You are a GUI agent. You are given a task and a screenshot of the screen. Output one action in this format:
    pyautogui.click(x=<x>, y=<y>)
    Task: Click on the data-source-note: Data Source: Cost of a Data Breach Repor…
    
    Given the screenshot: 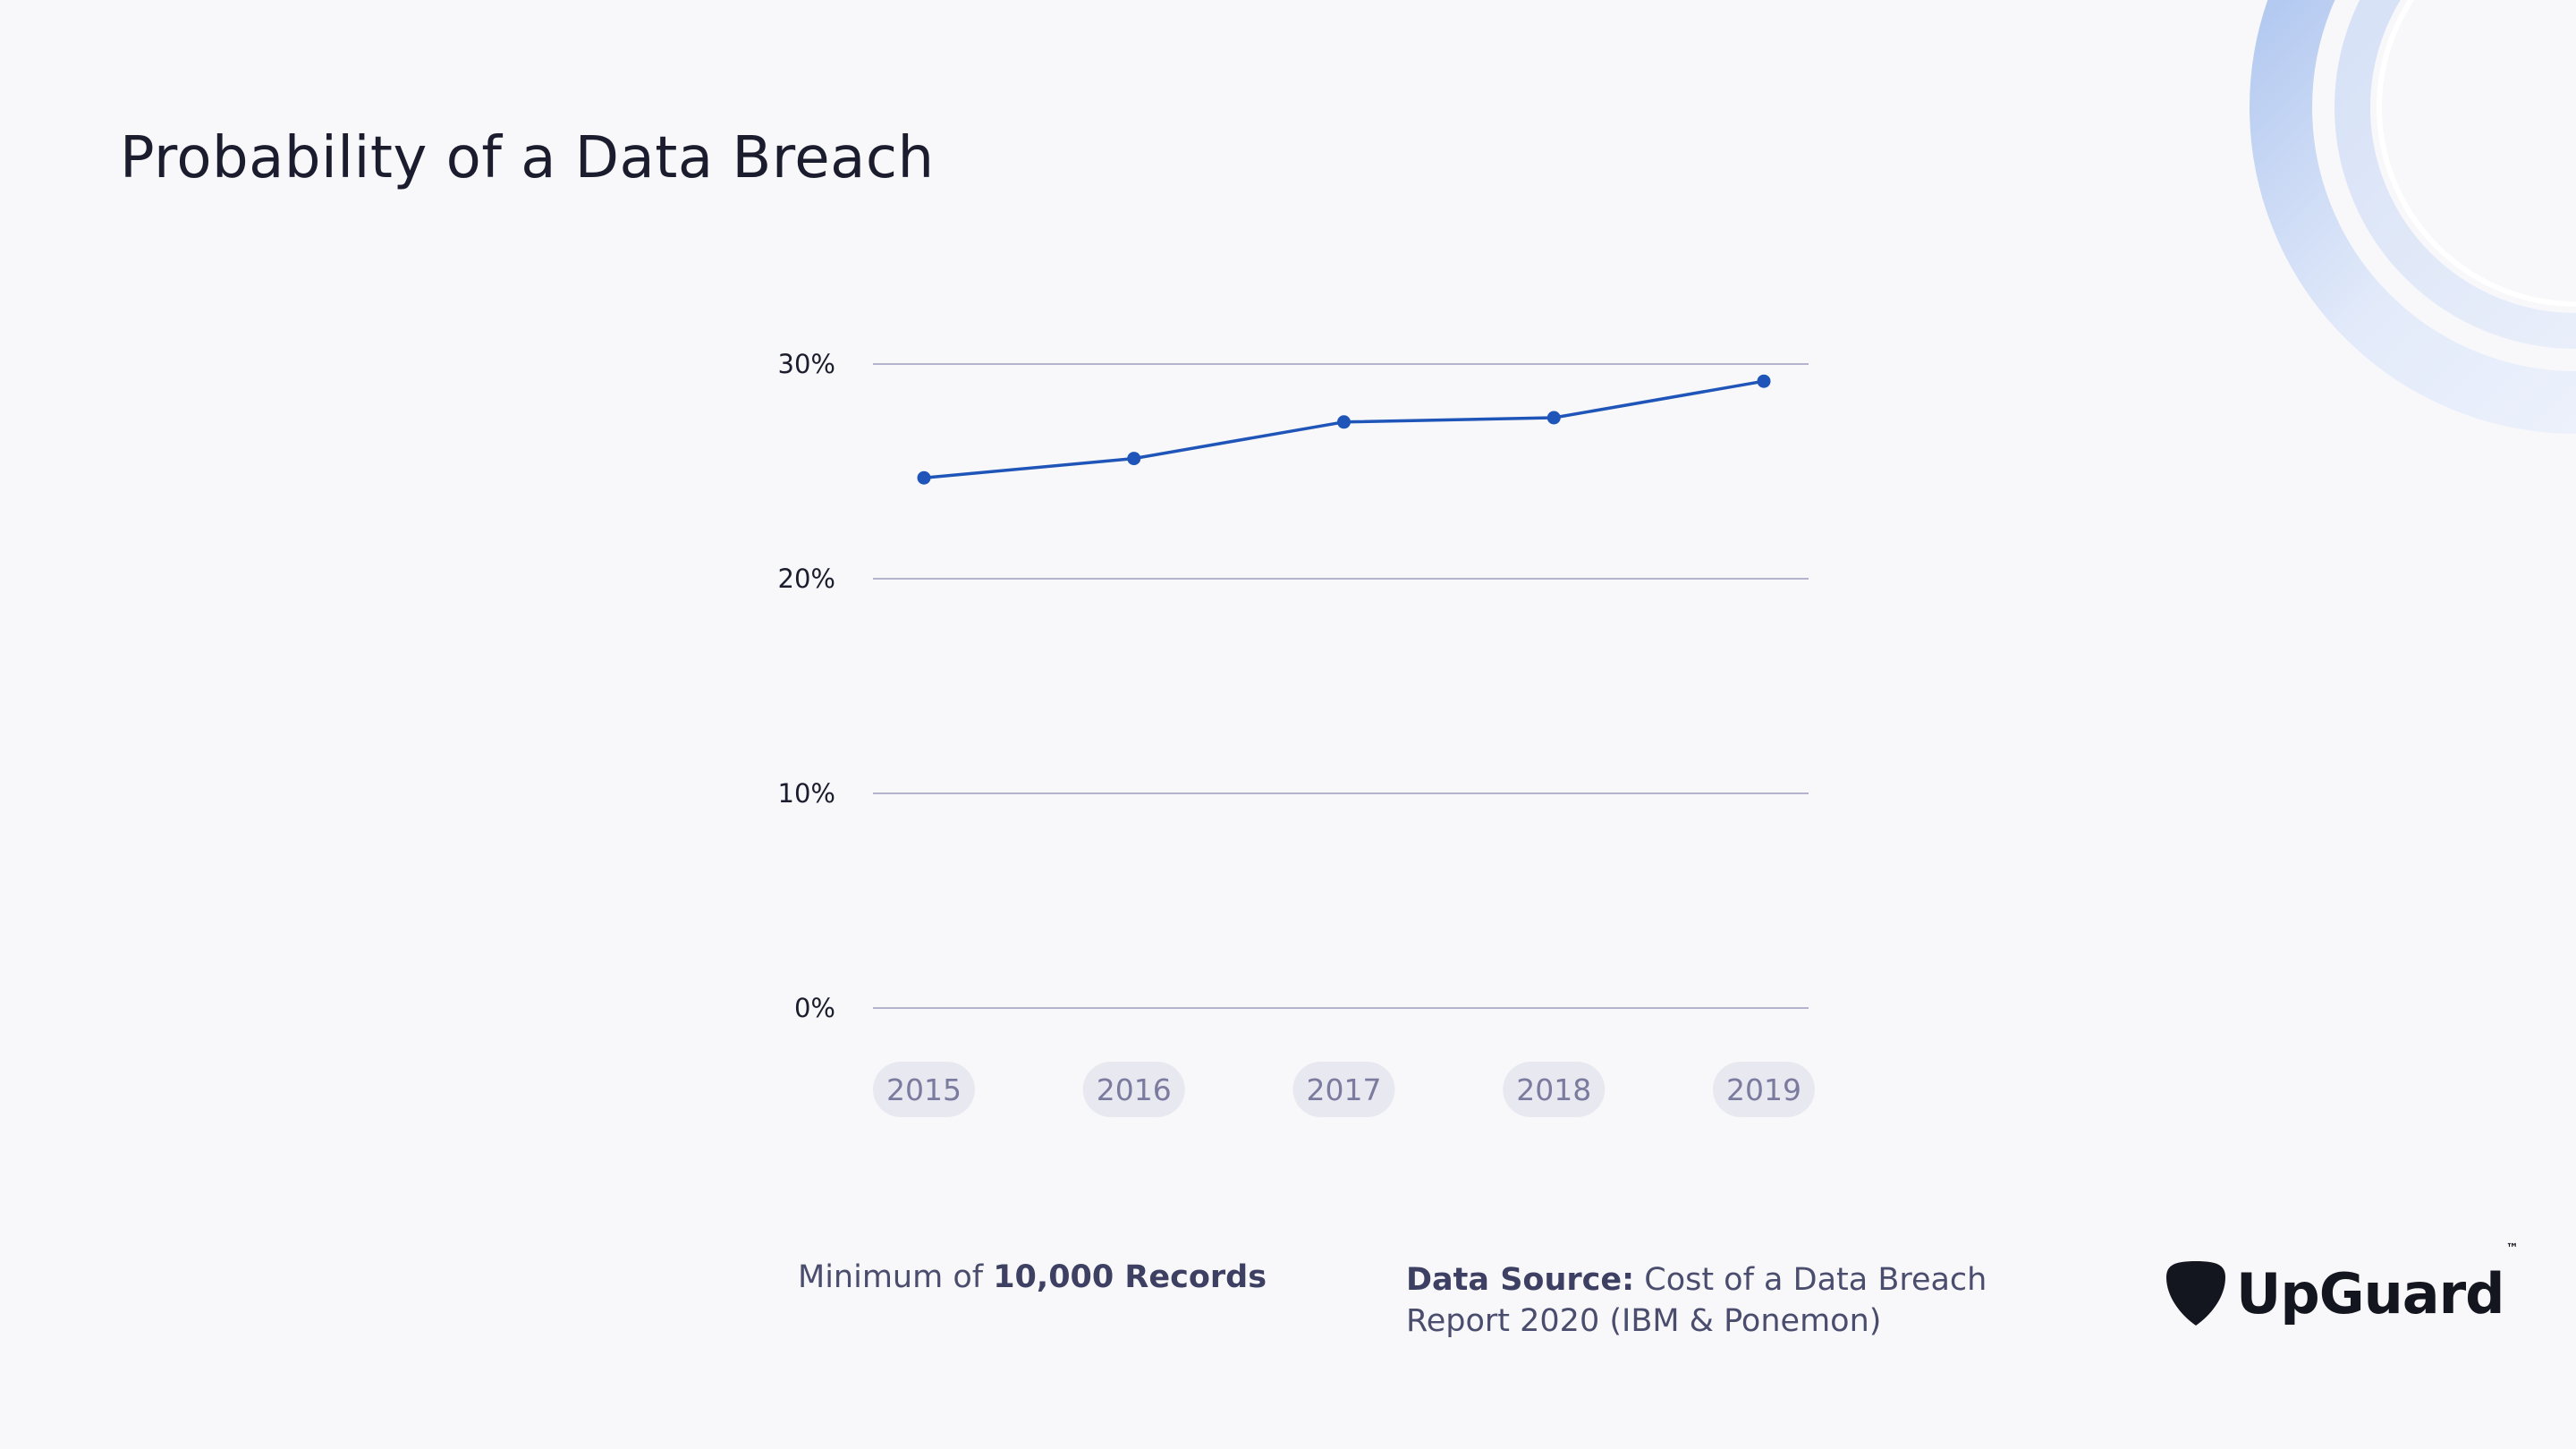 What is the action you would take?
    pyautogui.click(x=1701, y=1300)
    